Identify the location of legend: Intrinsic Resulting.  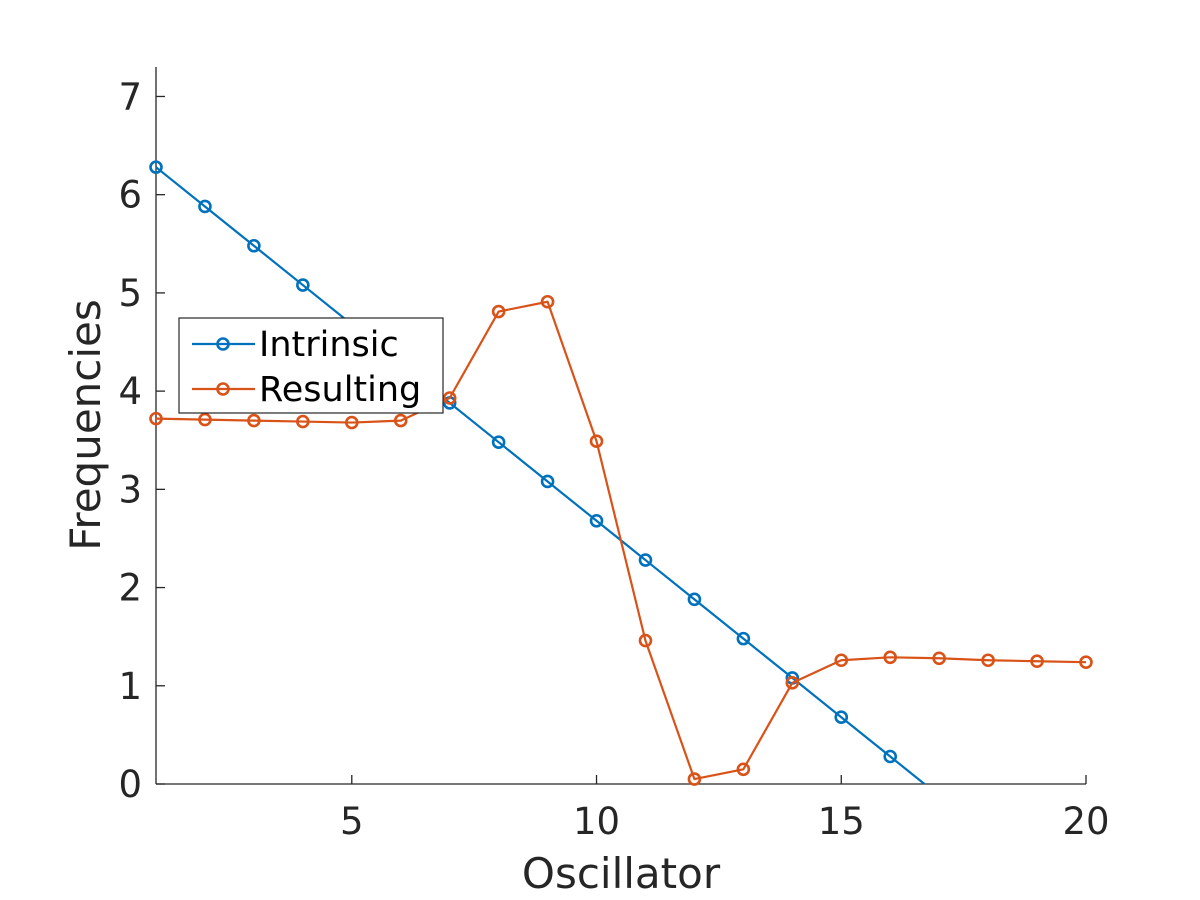
(311, 365).